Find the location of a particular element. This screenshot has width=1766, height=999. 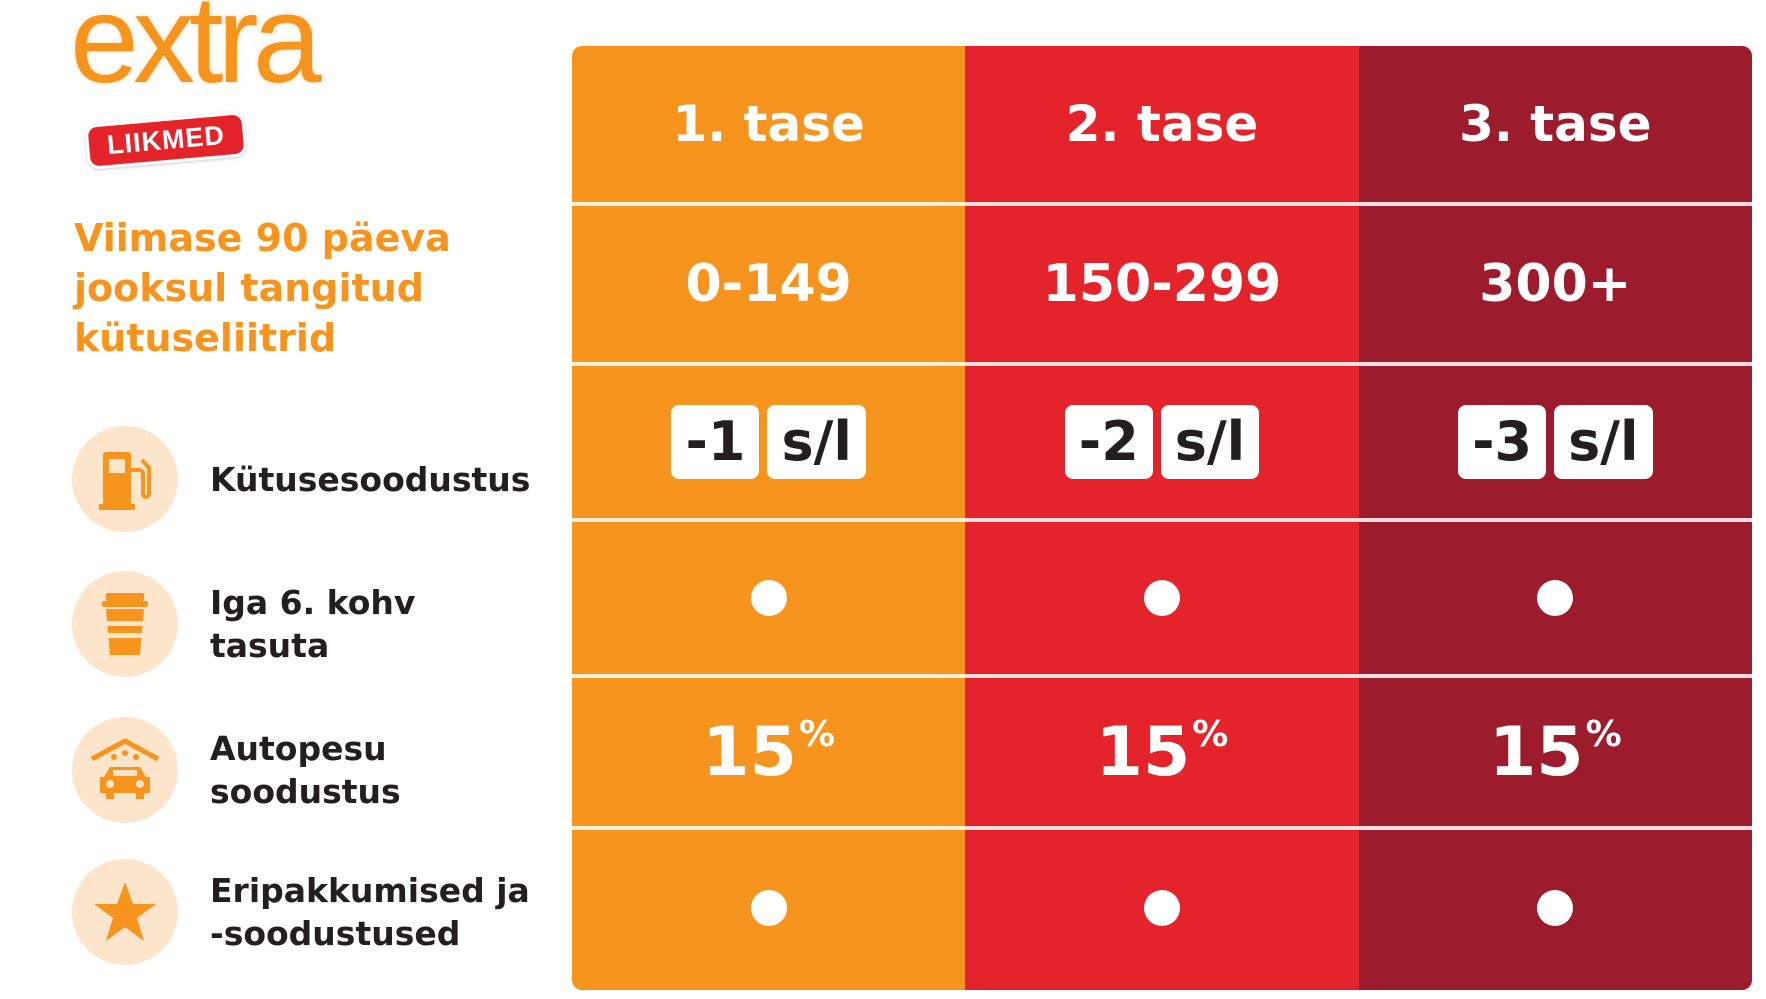

fuel-discount-cell: -1 s/l is located at coordinates (769, 440).